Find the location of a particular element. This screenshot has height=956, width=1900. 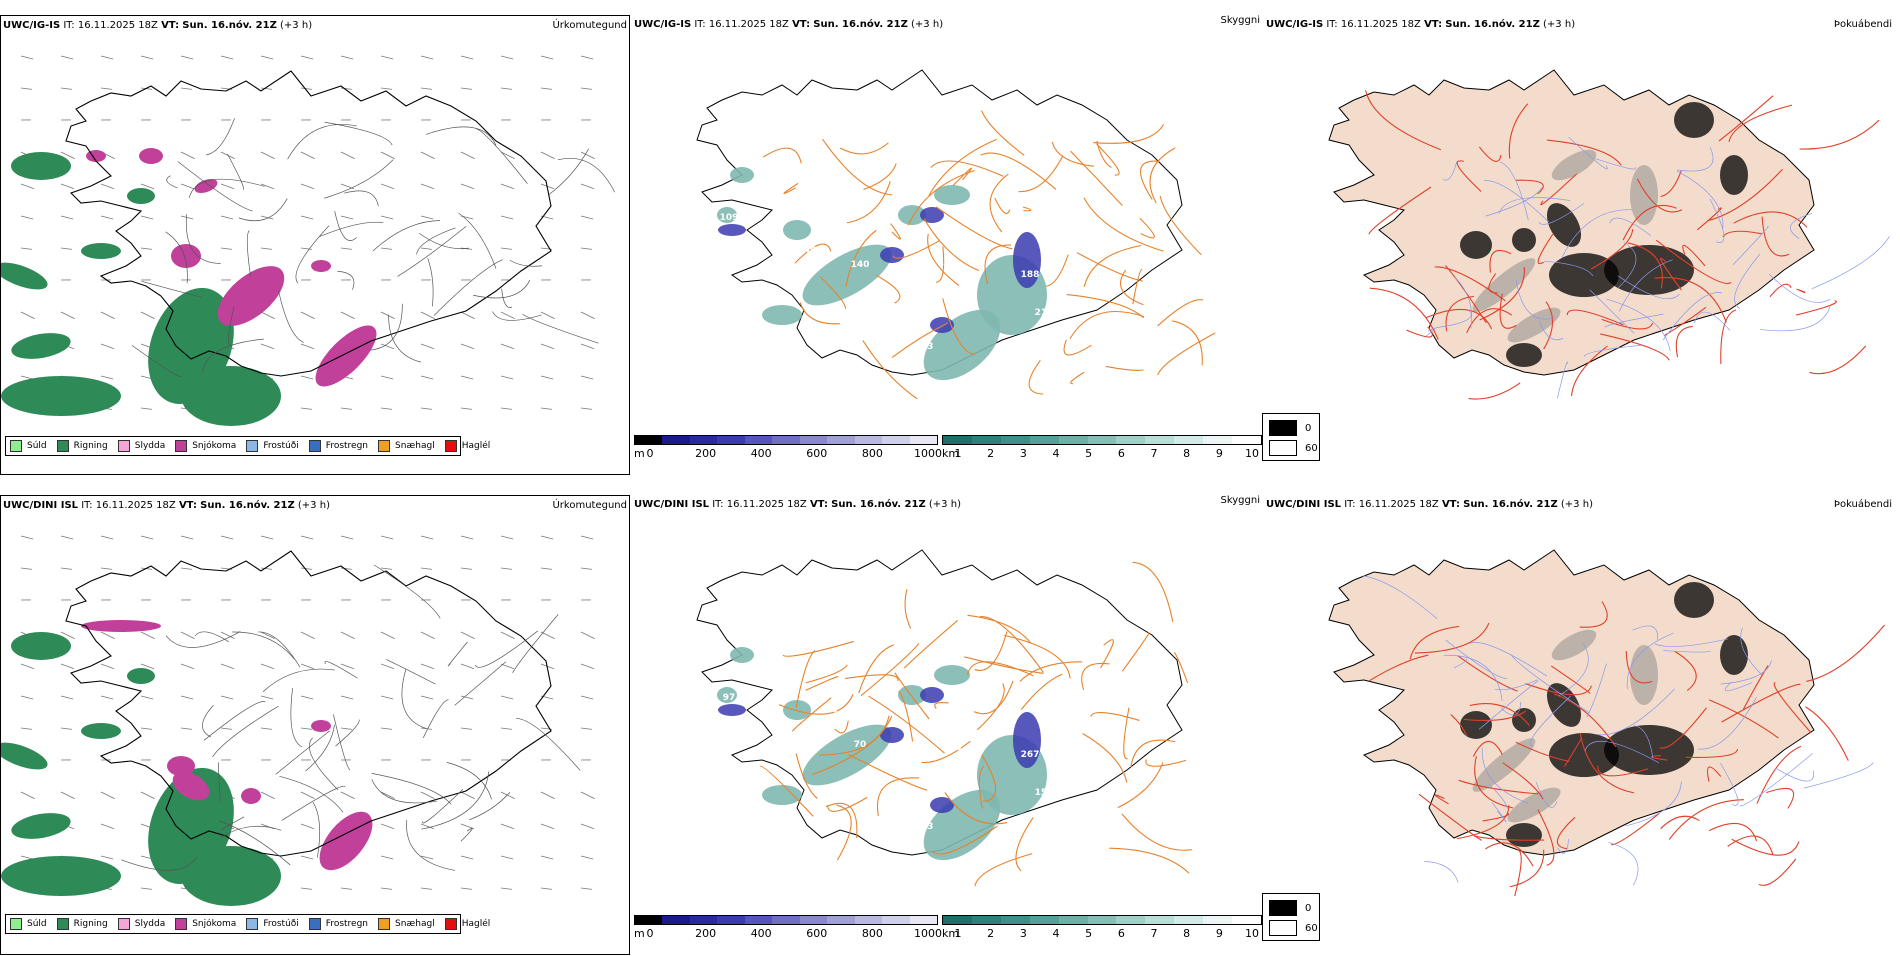

colorbar-tick: 1000 is located at coordinates (928, 933).